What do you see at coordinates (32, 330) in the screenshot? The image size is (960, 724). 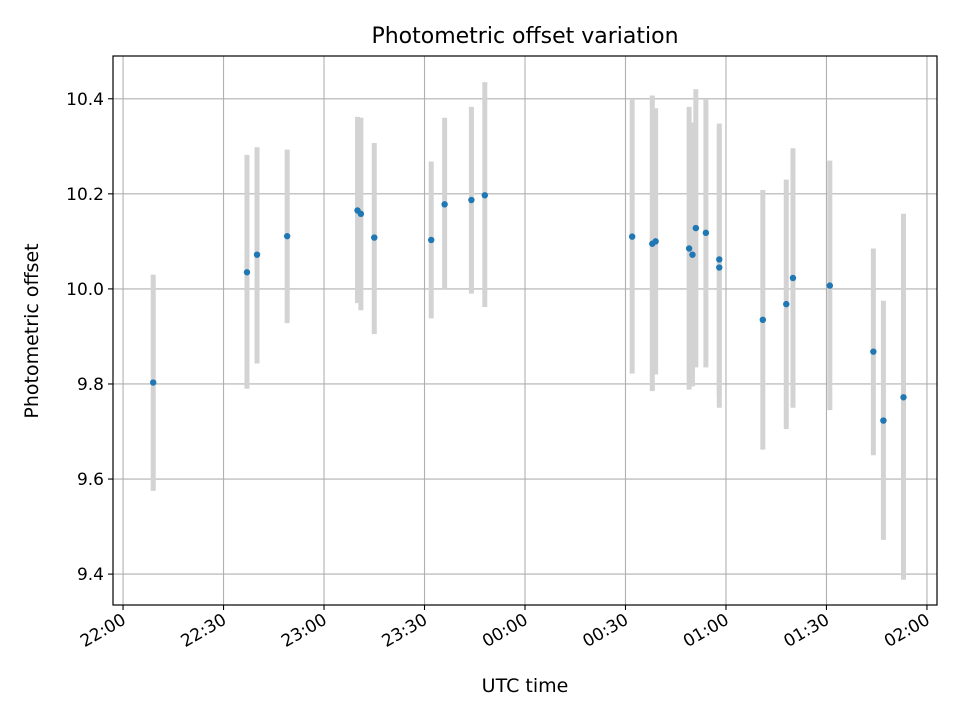 I see `y-axis-label: Photometric offset` at bounding box center [32, 330].